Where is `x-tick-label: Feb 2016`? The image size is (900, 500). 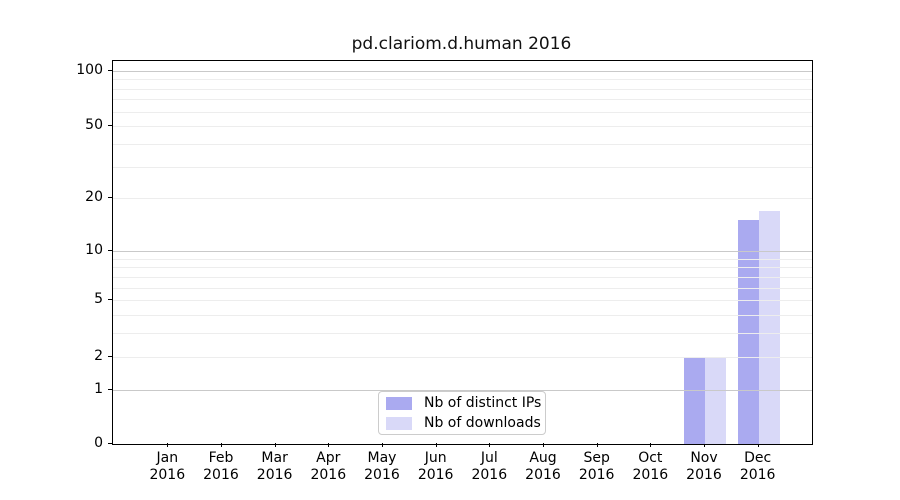
x-tick-label: Feb 2016 is located at coordinates (221, 467).